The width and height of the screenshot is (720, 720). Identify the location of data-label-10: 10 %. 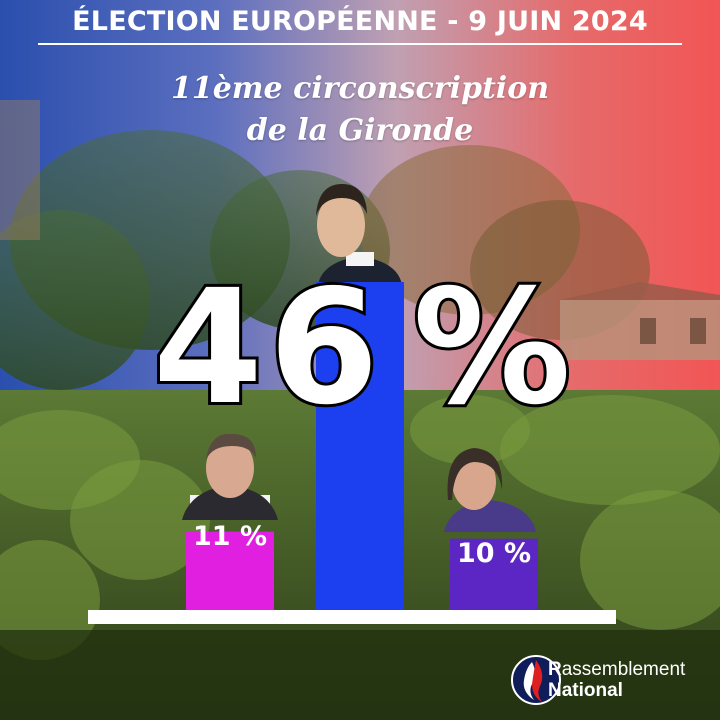
(494, 553).